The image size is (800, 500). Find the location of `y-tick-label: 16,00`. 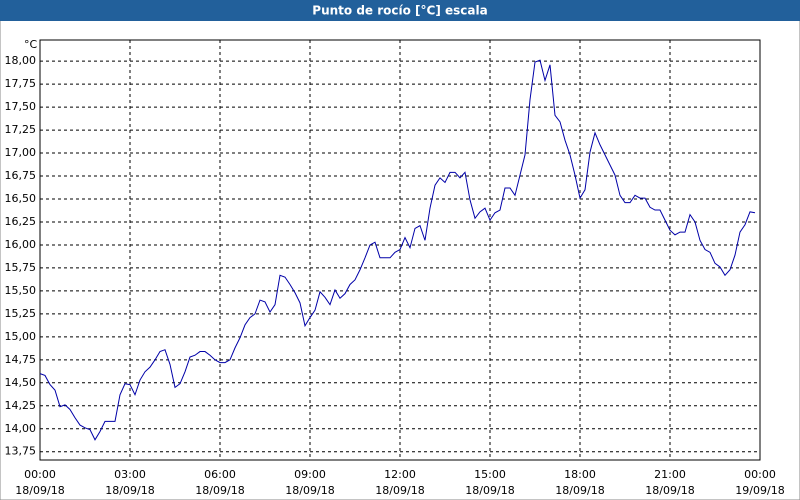

y-tick-label: 16,00 is located at coordinates (21, 244).